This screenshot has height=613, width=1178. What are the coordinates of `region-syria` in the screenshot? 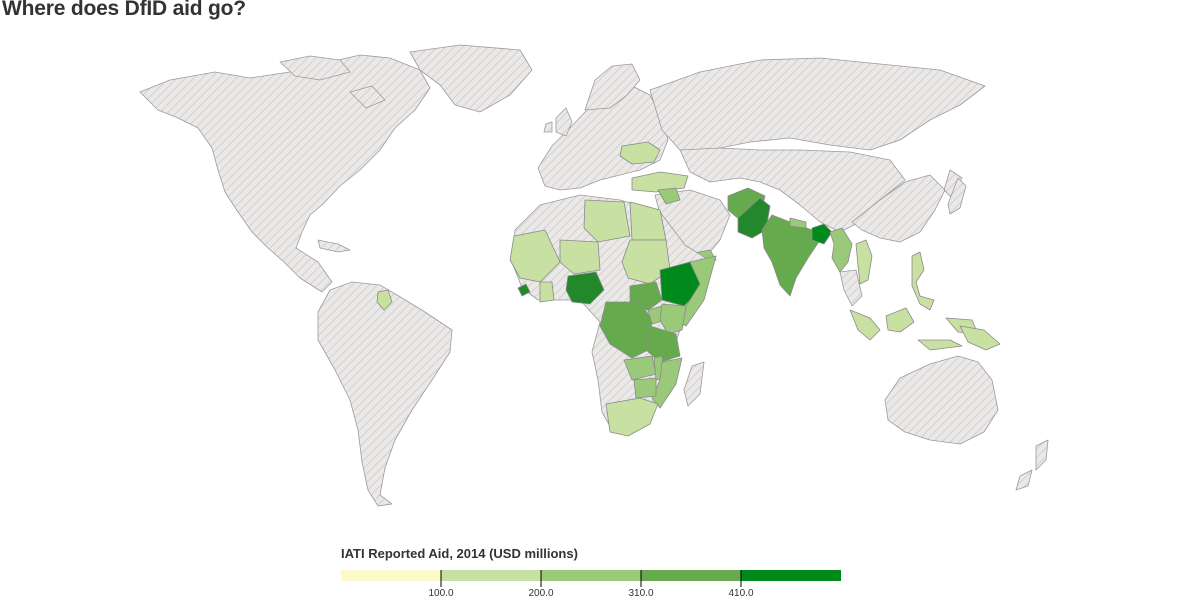 It's located at (669, 196).